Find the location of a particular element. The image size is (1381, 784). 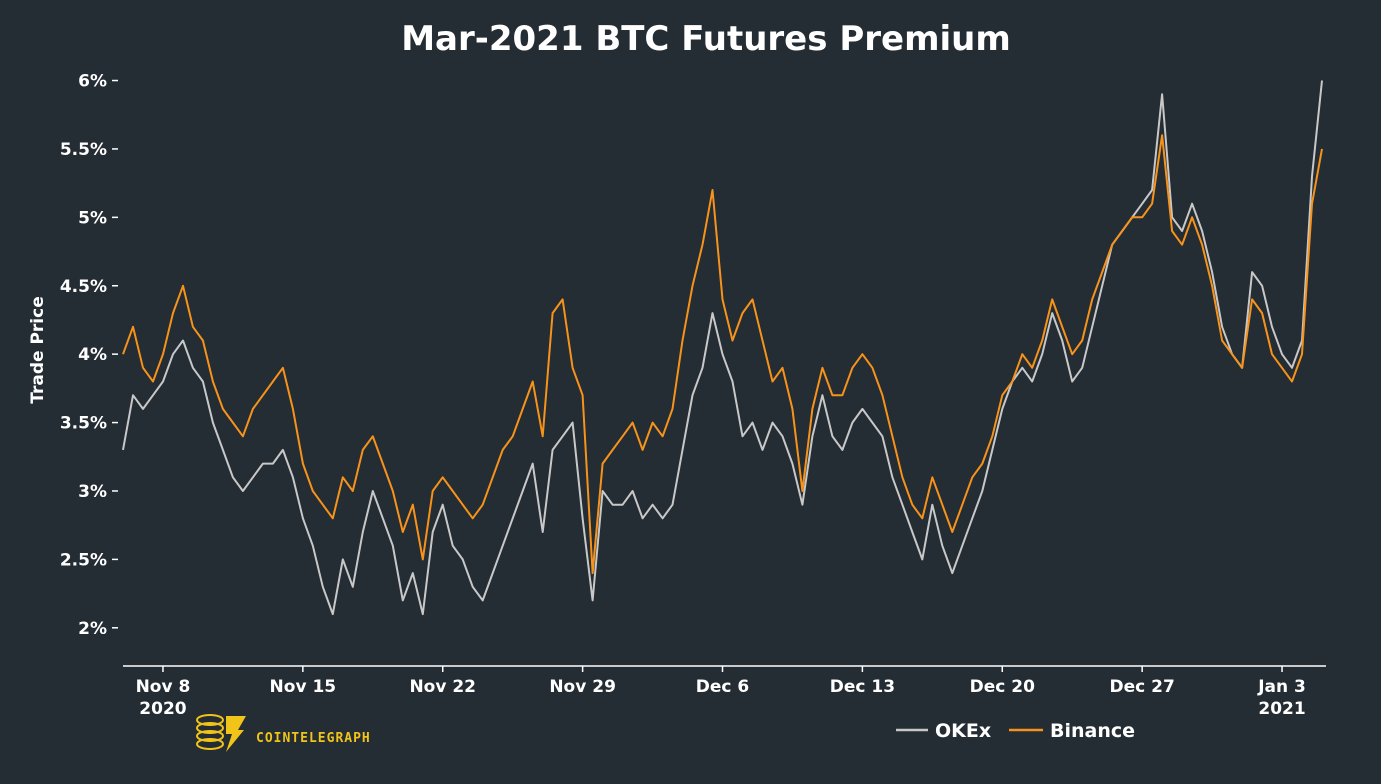

x-tick-label: Dec 27 is located at coordinates (1142, 687).